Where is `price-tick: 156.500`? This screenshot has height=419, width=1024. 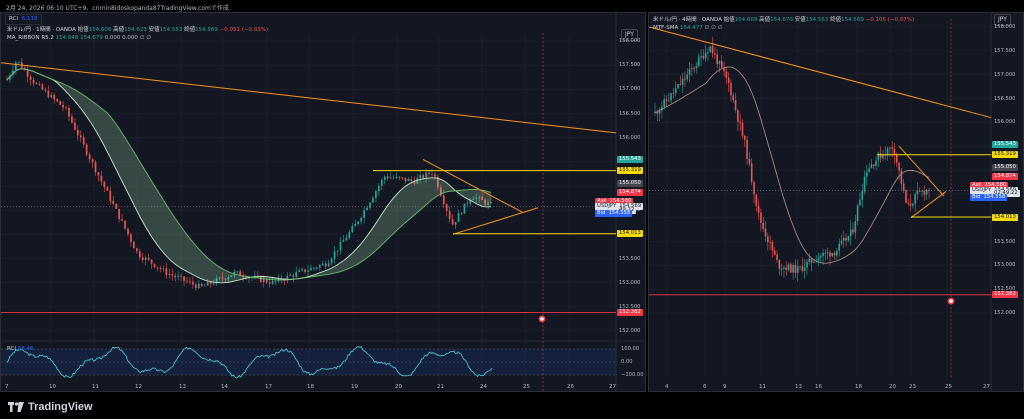
price-tick: 156.500 is located at coordinates (1005, 98).